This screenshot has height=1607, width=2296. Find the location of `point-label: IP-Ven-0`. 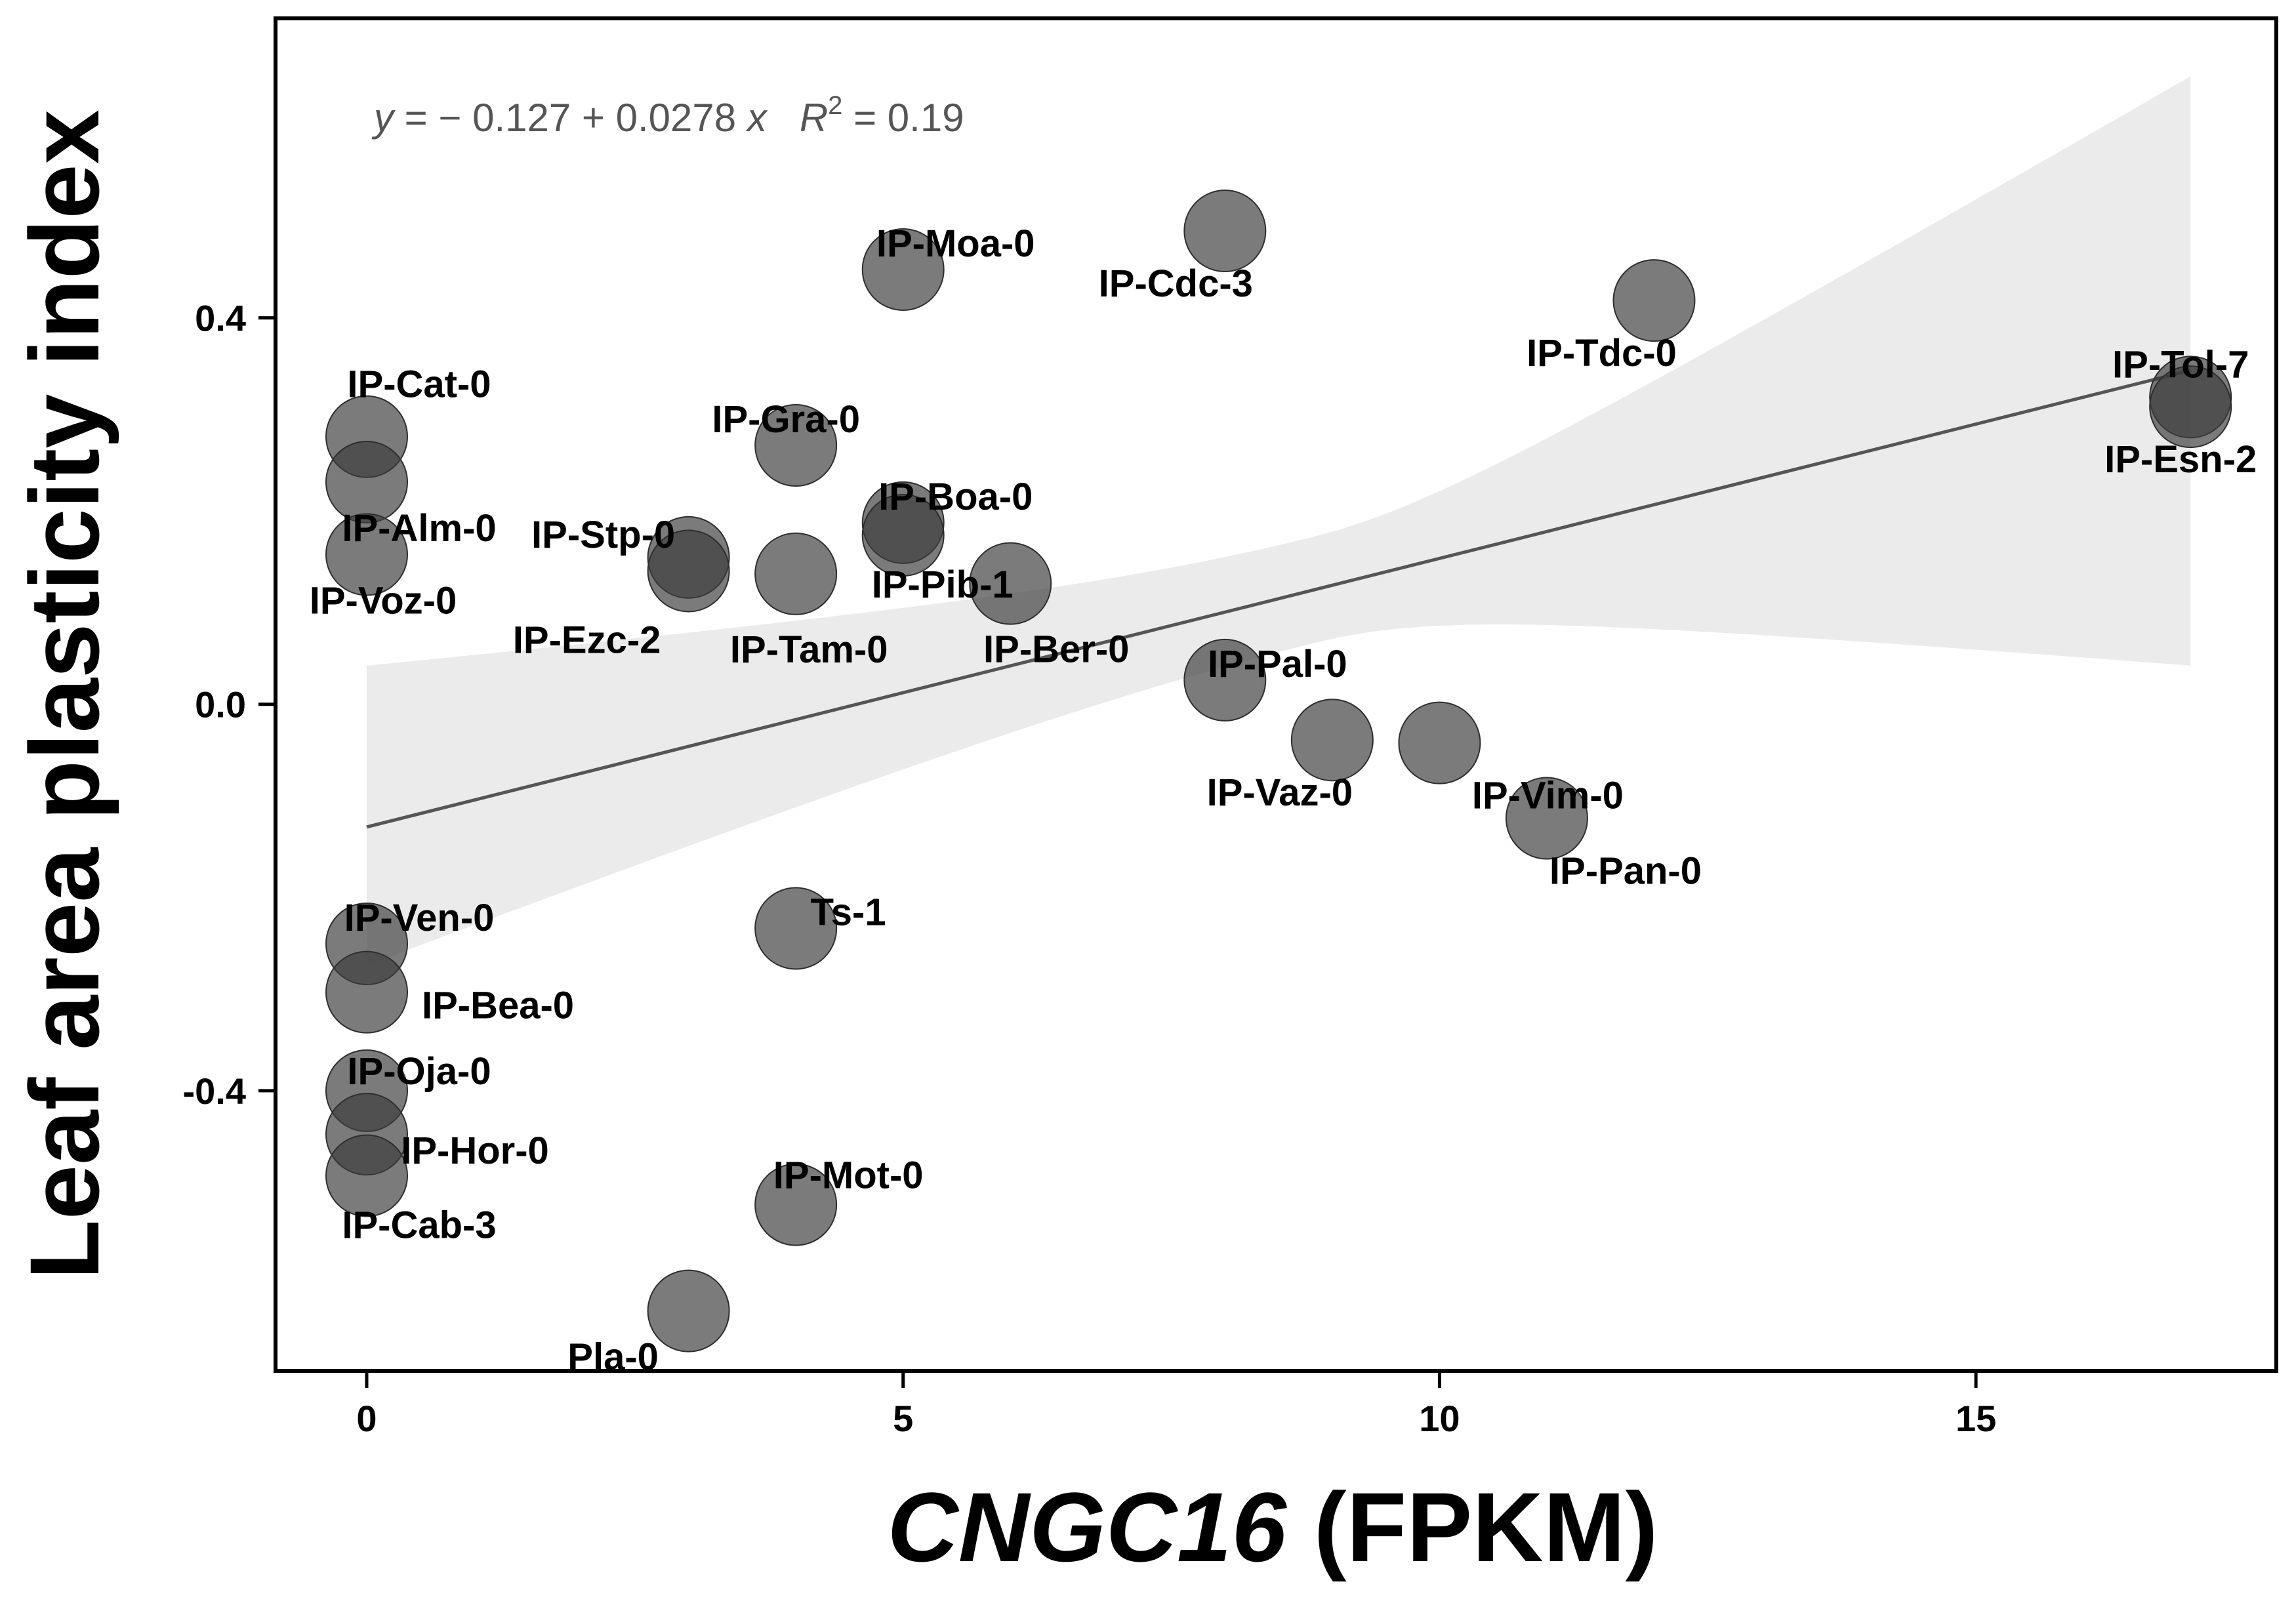

point-label: IP-Ven-0 is located at coordinates (420, 918).